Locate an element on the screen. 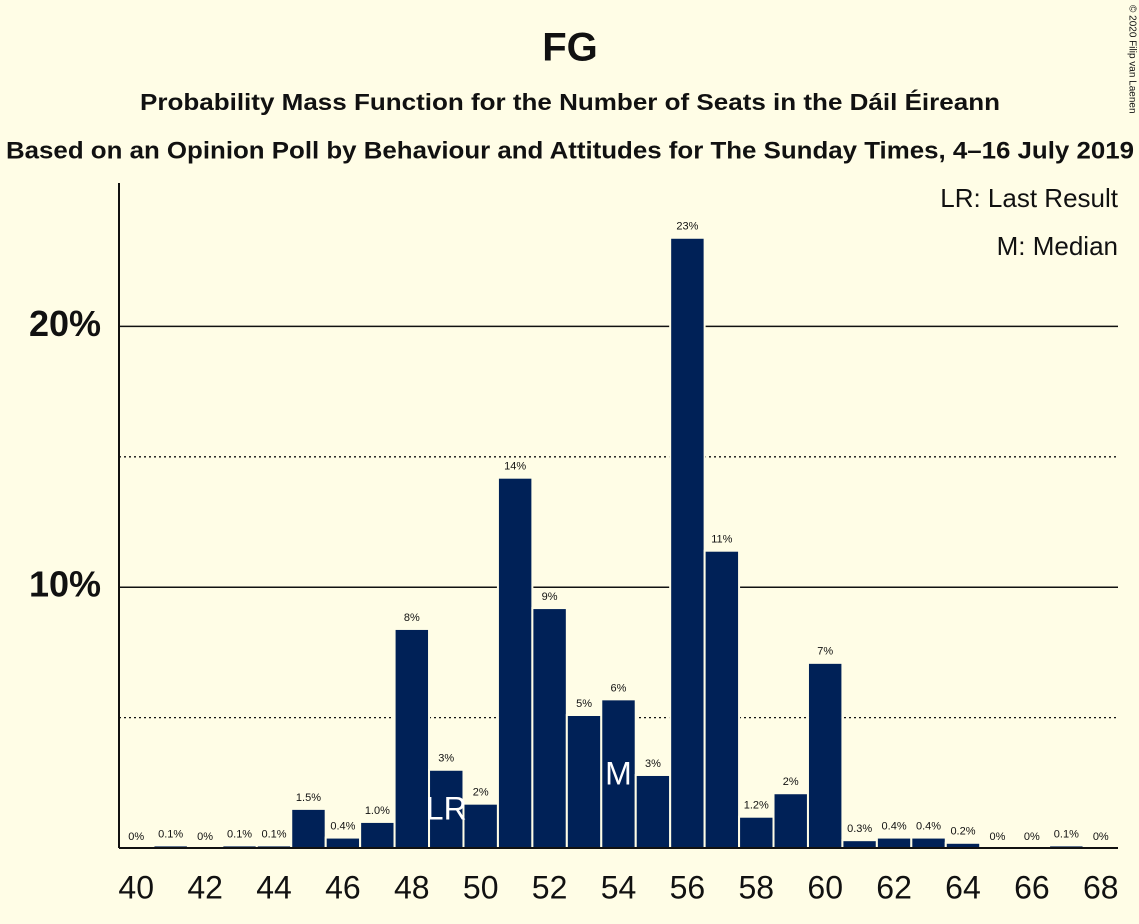 Image resolution: width=1139 pixels, height=924 pixels. x-tick-label: 44 is located at coordinates (274, 887).